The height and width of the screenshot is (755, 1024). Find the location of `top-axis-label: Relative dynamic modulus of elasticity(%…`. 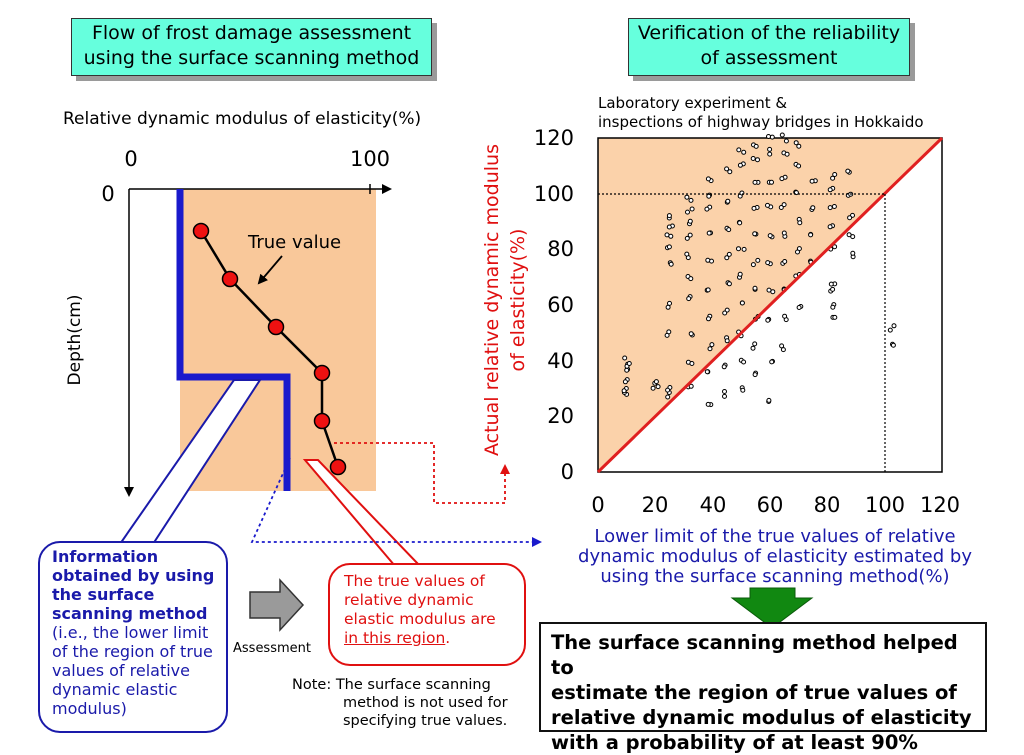

top-axis-label: Relative dynamic modulus of elasticity(%… is located at coordinates (242, 119).